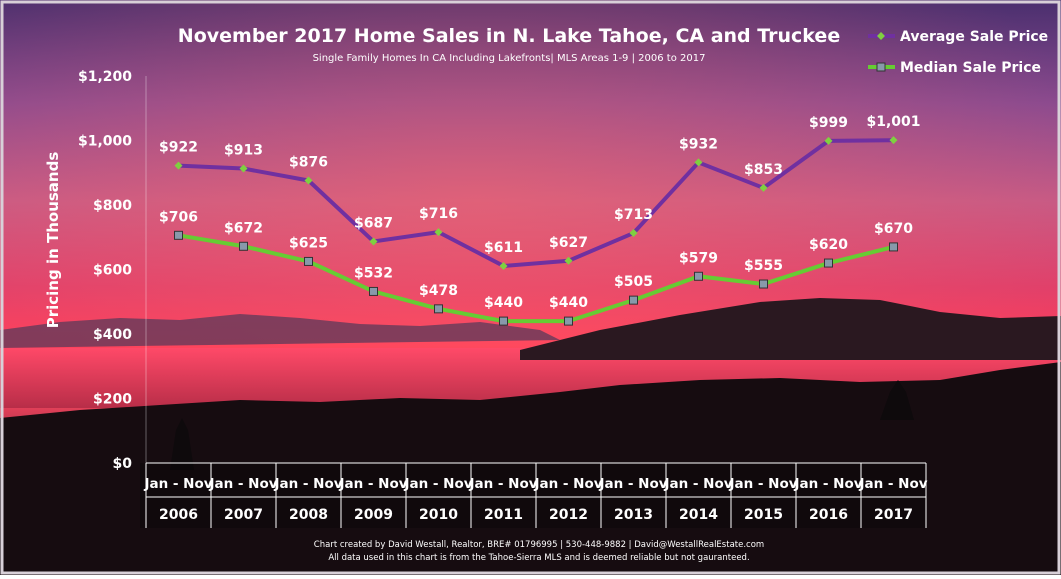  I want to click on x-tick-label: 2015, so click(763, 515).